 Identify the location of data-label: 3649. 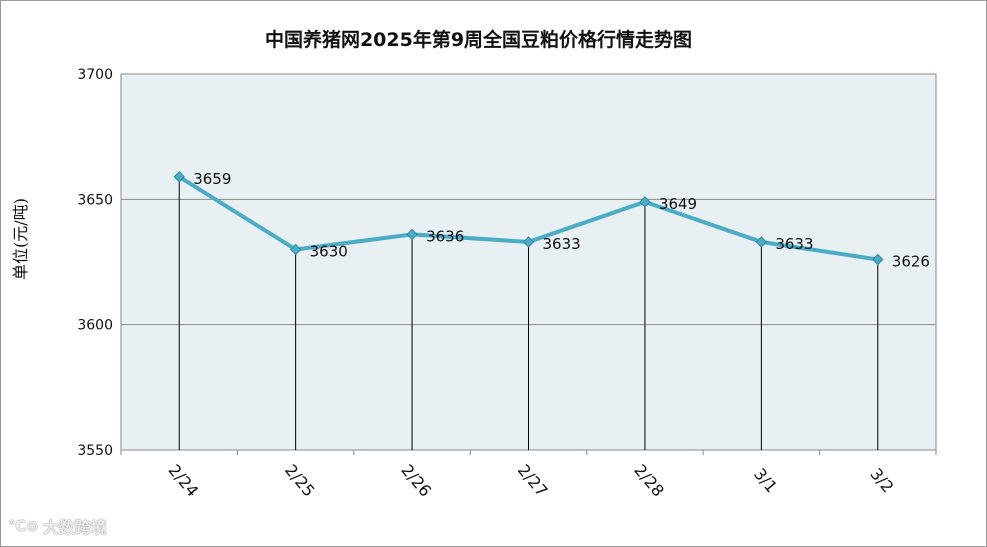
(678, 204).